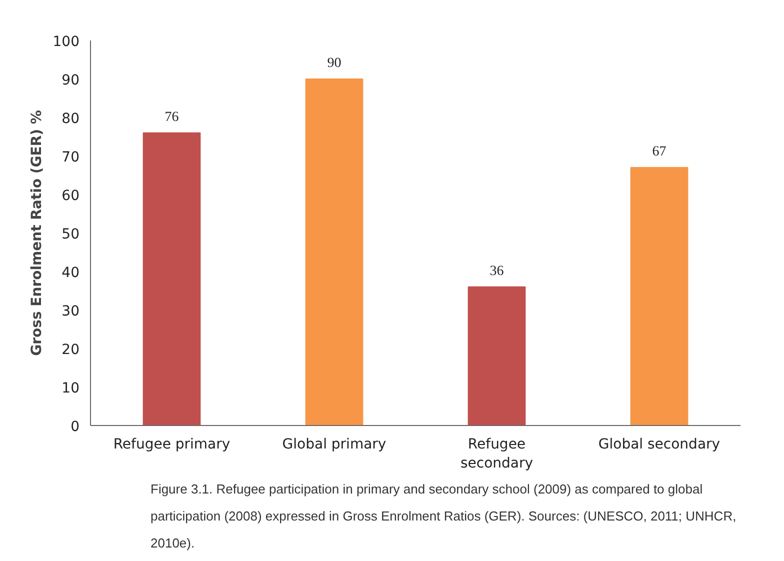 Image resolution: width=784 pixels, height=561 pixels. Describe the element at coordinates (659, 152) in the screenshot. I see `data-label: 67` at that location.